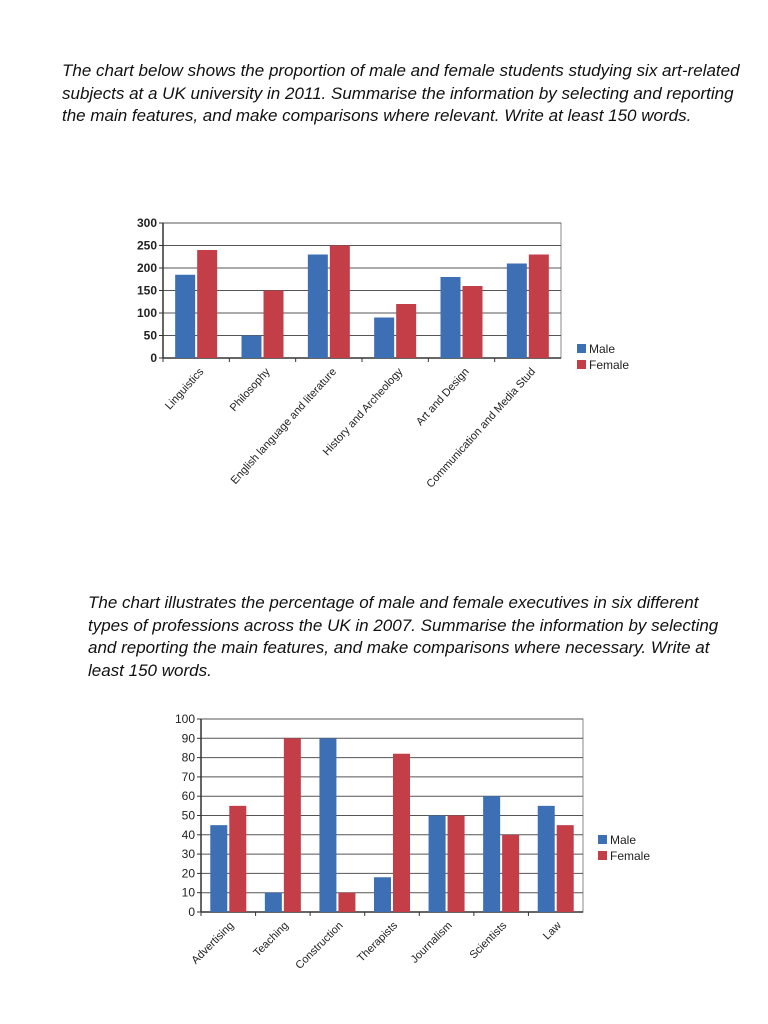  Describe the element at coordinates (189, 758) in the screenshot. I see `y-tick-label: 80` at that location.